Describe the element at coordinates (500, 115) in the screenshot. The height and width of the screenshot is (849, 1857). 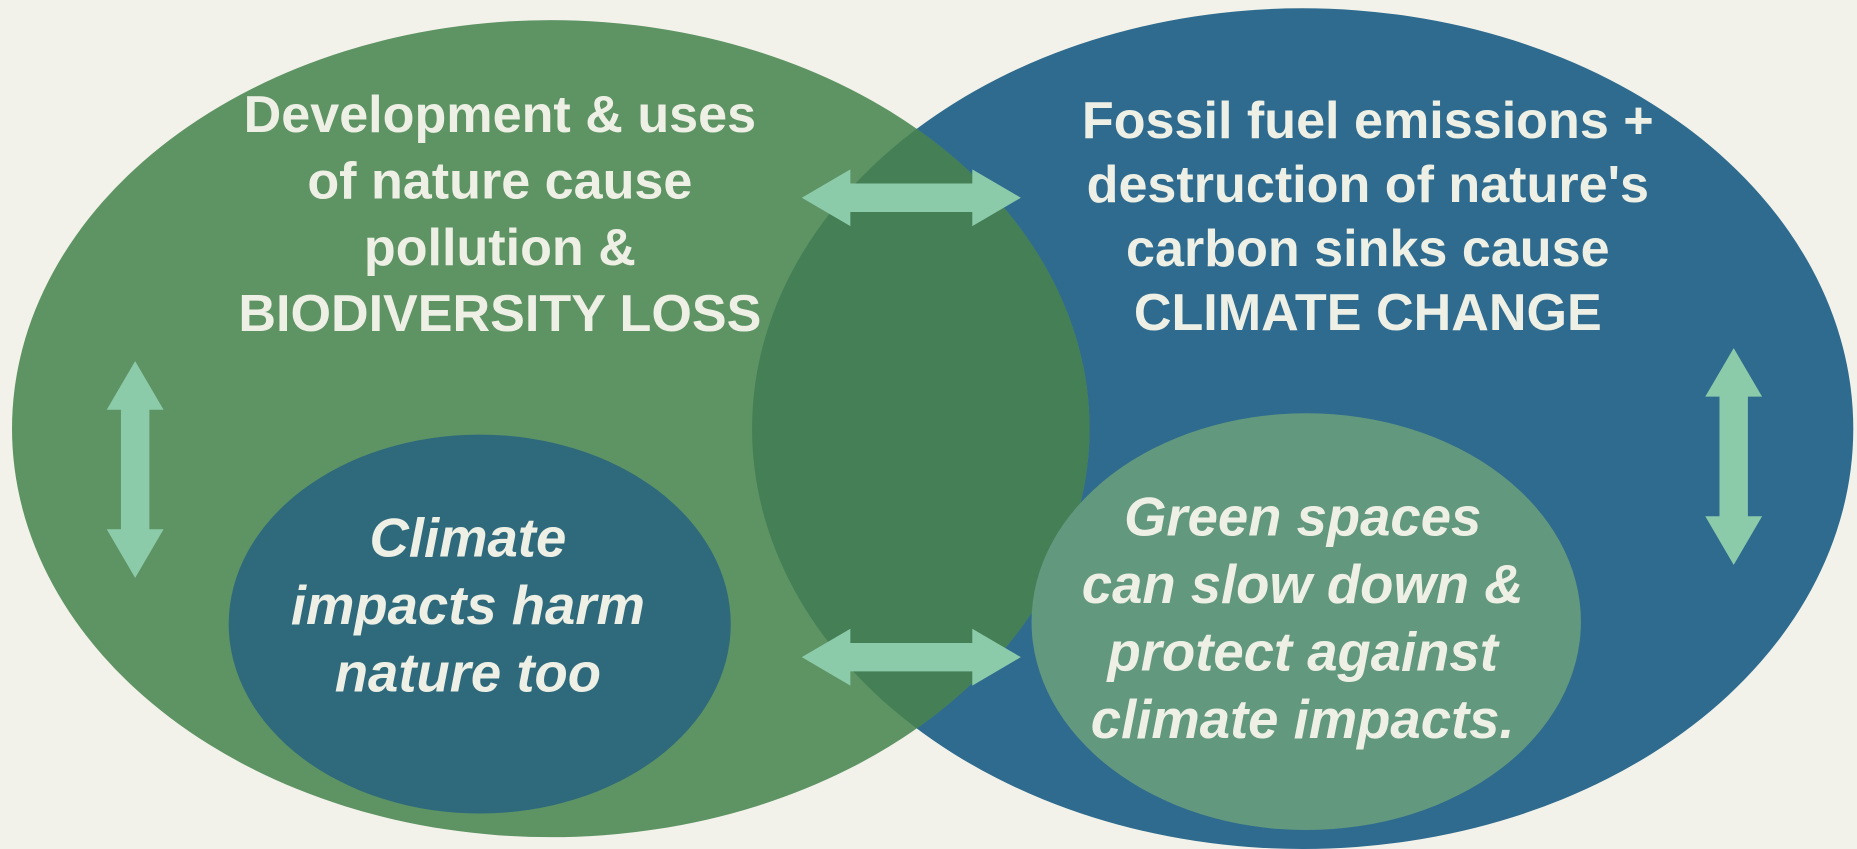
I see `label-line: Development & uses` at that location.